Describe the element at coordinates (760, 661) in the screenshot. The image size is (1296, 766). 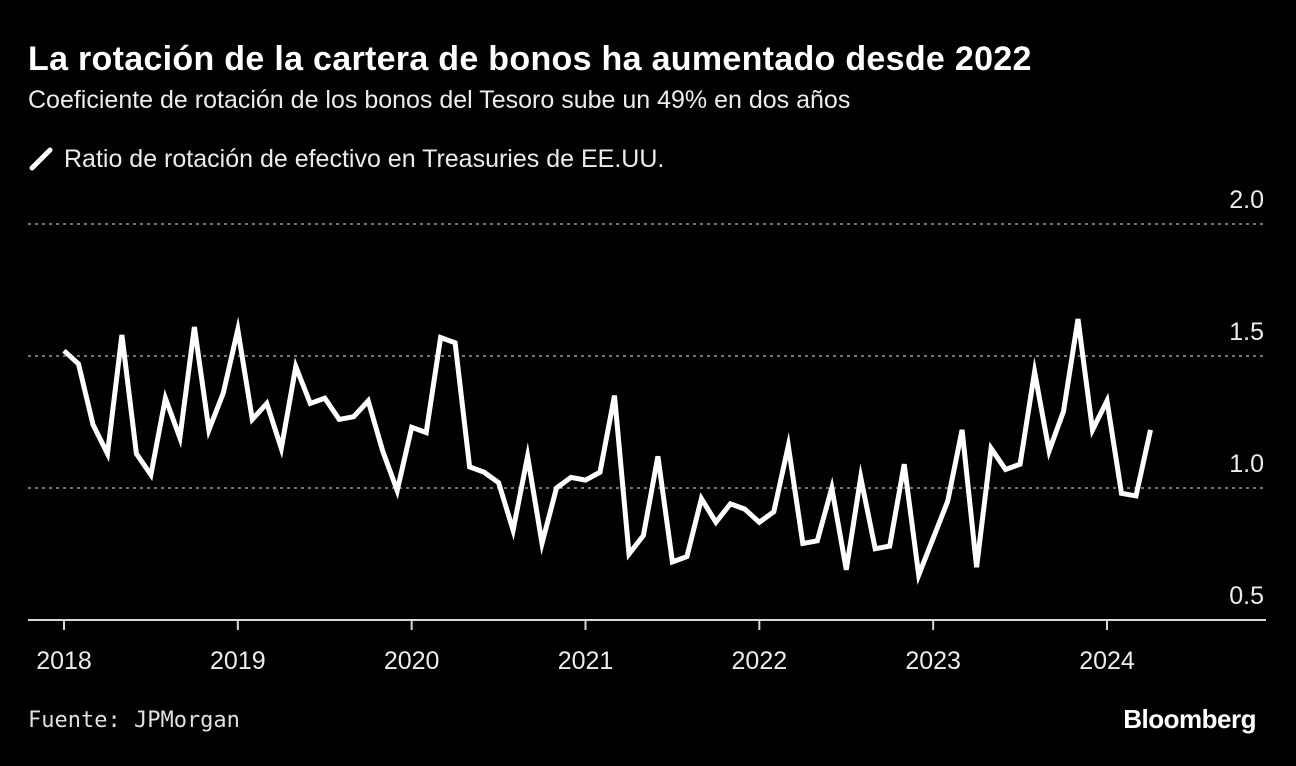
I see `x-tick-label: 2022` at that location.